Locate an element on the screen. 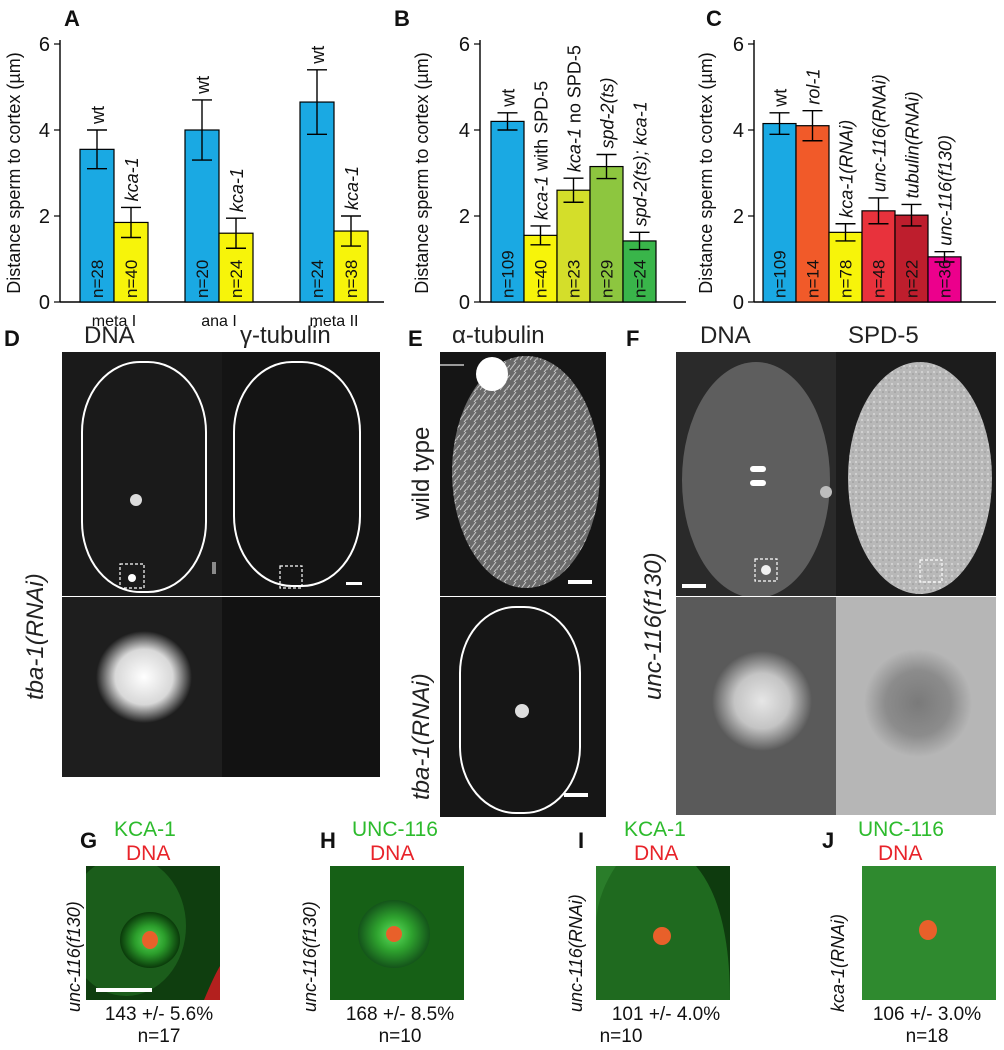 Image resolution: width=1004 pixels, height=1050 pixels. panel-letter-j: J is located at coordinates (828, 840).